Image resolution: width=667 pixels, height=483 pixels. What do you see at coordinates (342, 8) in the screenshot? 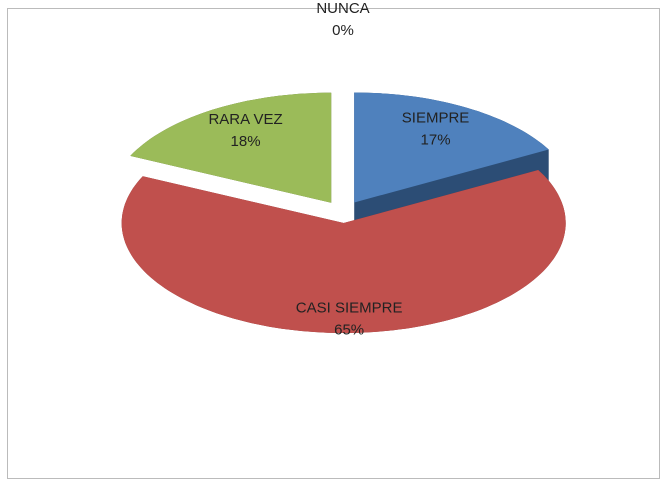
I see `data-label-name: NUNCA` at bounding box center [342, 8].